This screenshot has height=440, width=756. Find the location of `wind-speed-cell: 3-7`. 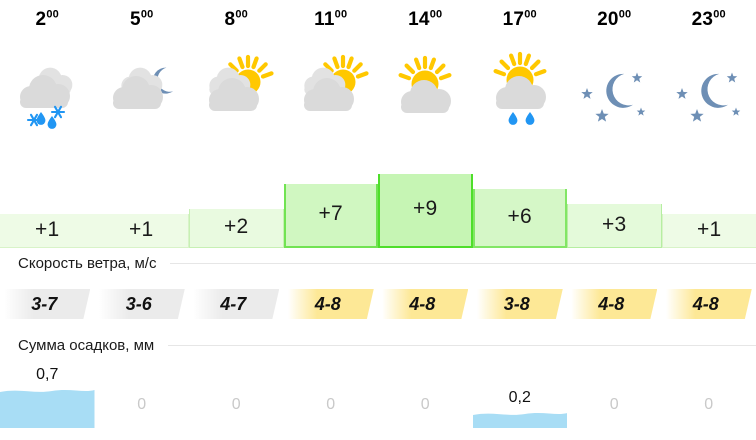

wind-speed-cell: 3-7 is located at coordinates (47, 304).